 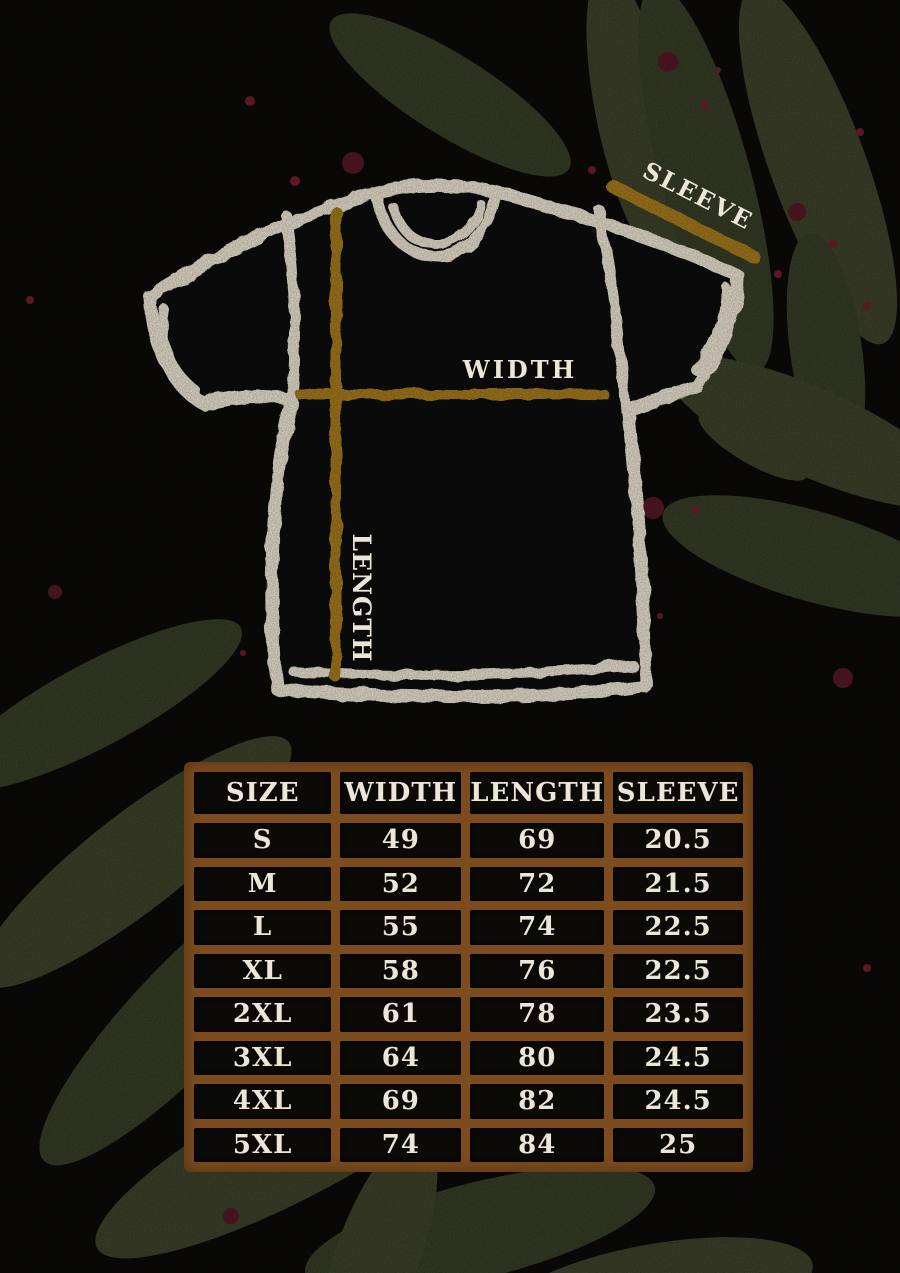 I want to click on measure-cell: 25, so click(x=678, y=1144).